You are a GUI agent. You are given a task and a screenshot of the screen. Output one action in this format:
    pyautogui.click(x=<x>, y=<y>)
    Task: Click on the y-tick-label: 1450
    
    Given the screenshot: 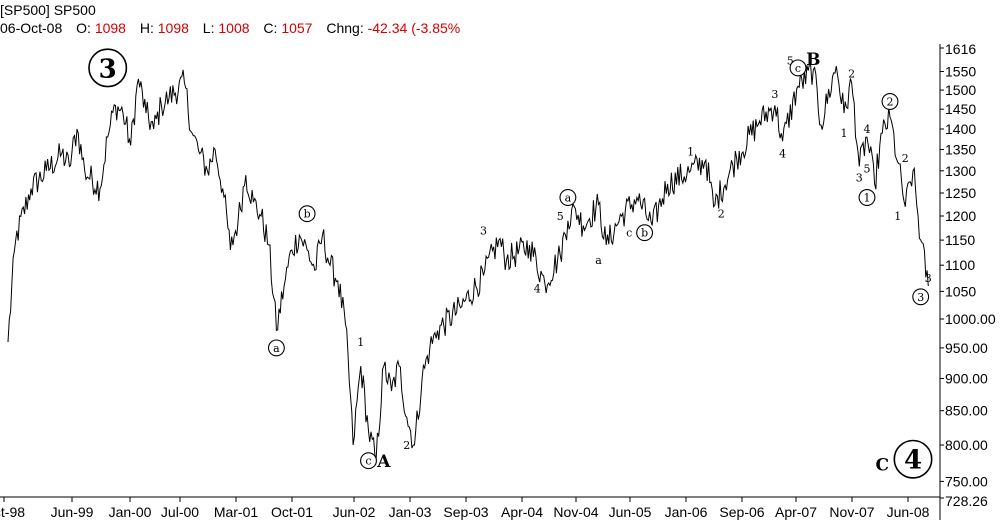 What is the action you would take?
    pyautogui.click(x=960, y=109)
    